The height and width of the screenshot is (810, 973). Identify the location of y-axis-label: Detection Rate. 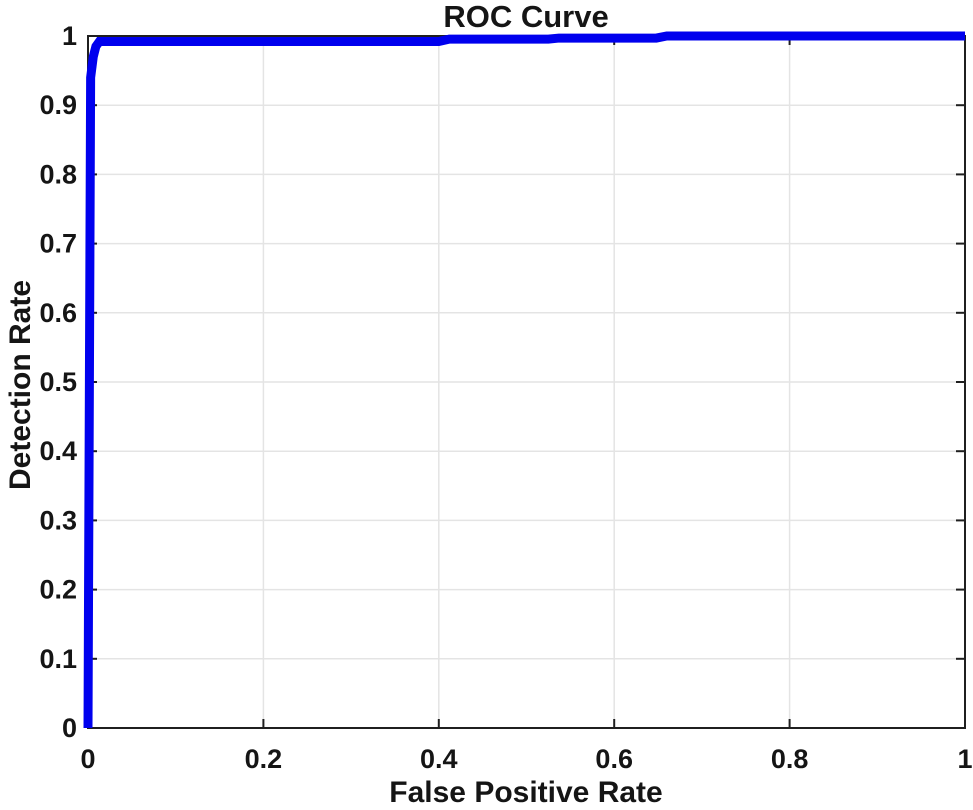
(20, 385).